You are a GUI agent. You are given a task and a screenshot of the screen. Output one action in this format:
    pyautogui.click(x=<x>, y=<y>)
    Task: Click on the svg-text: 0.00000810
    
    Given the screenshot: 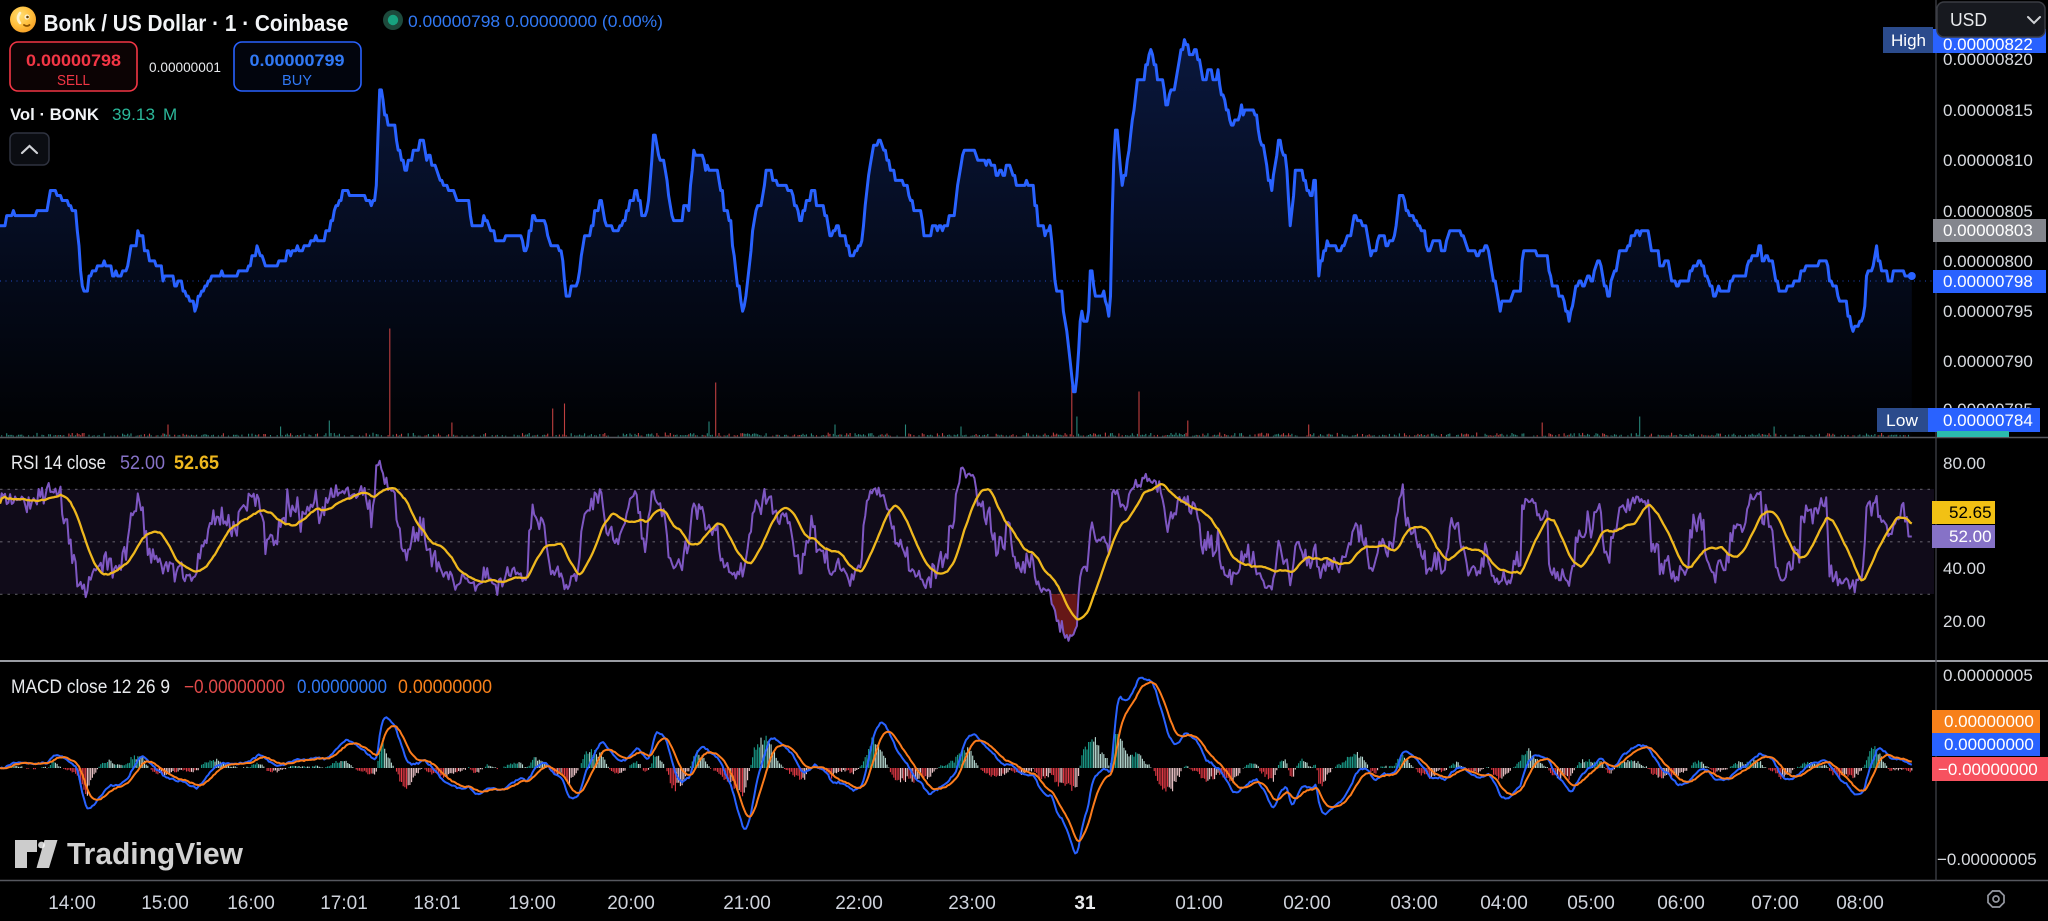 What is the action you would take?
    pyautogui.click(x=1988, y=160)
    